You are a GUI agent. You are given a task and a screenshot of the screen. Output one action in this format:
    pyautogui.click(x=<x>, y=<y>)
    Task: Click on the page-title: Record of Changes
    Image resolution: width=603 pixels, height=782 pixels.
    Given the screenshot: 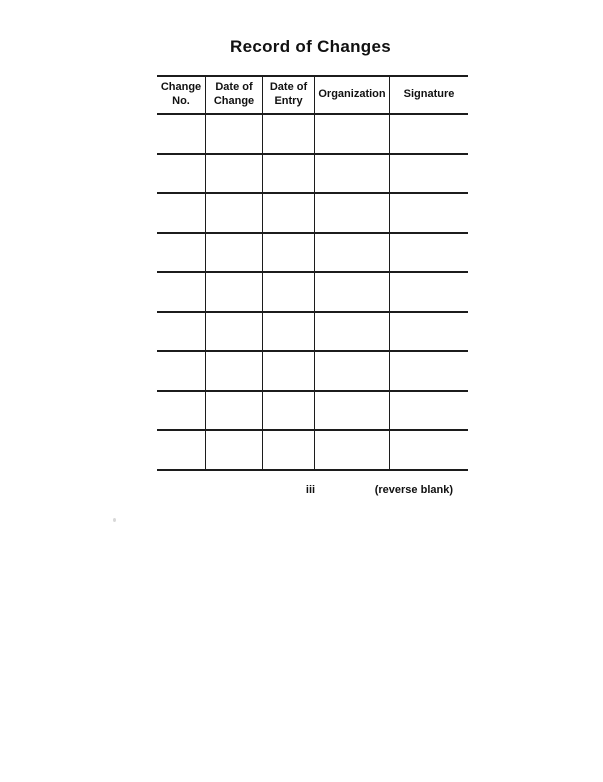 What is the action you would take?
    pyautogui.click(x=310, y=46)
    